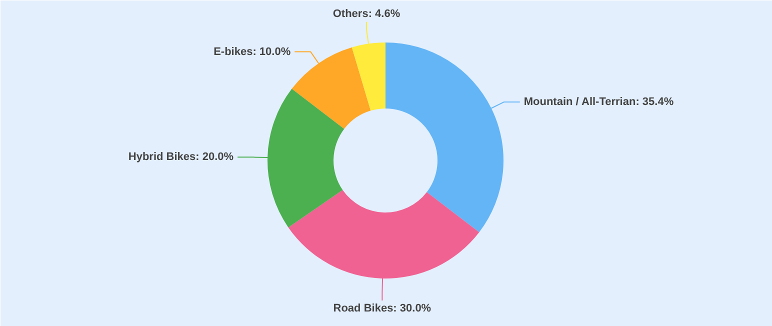 Image resolution: width=772 pixels, height=326 pixels. I want to click on slice-label: Hybrid Bikes: 20.0%, so click(181, 157).